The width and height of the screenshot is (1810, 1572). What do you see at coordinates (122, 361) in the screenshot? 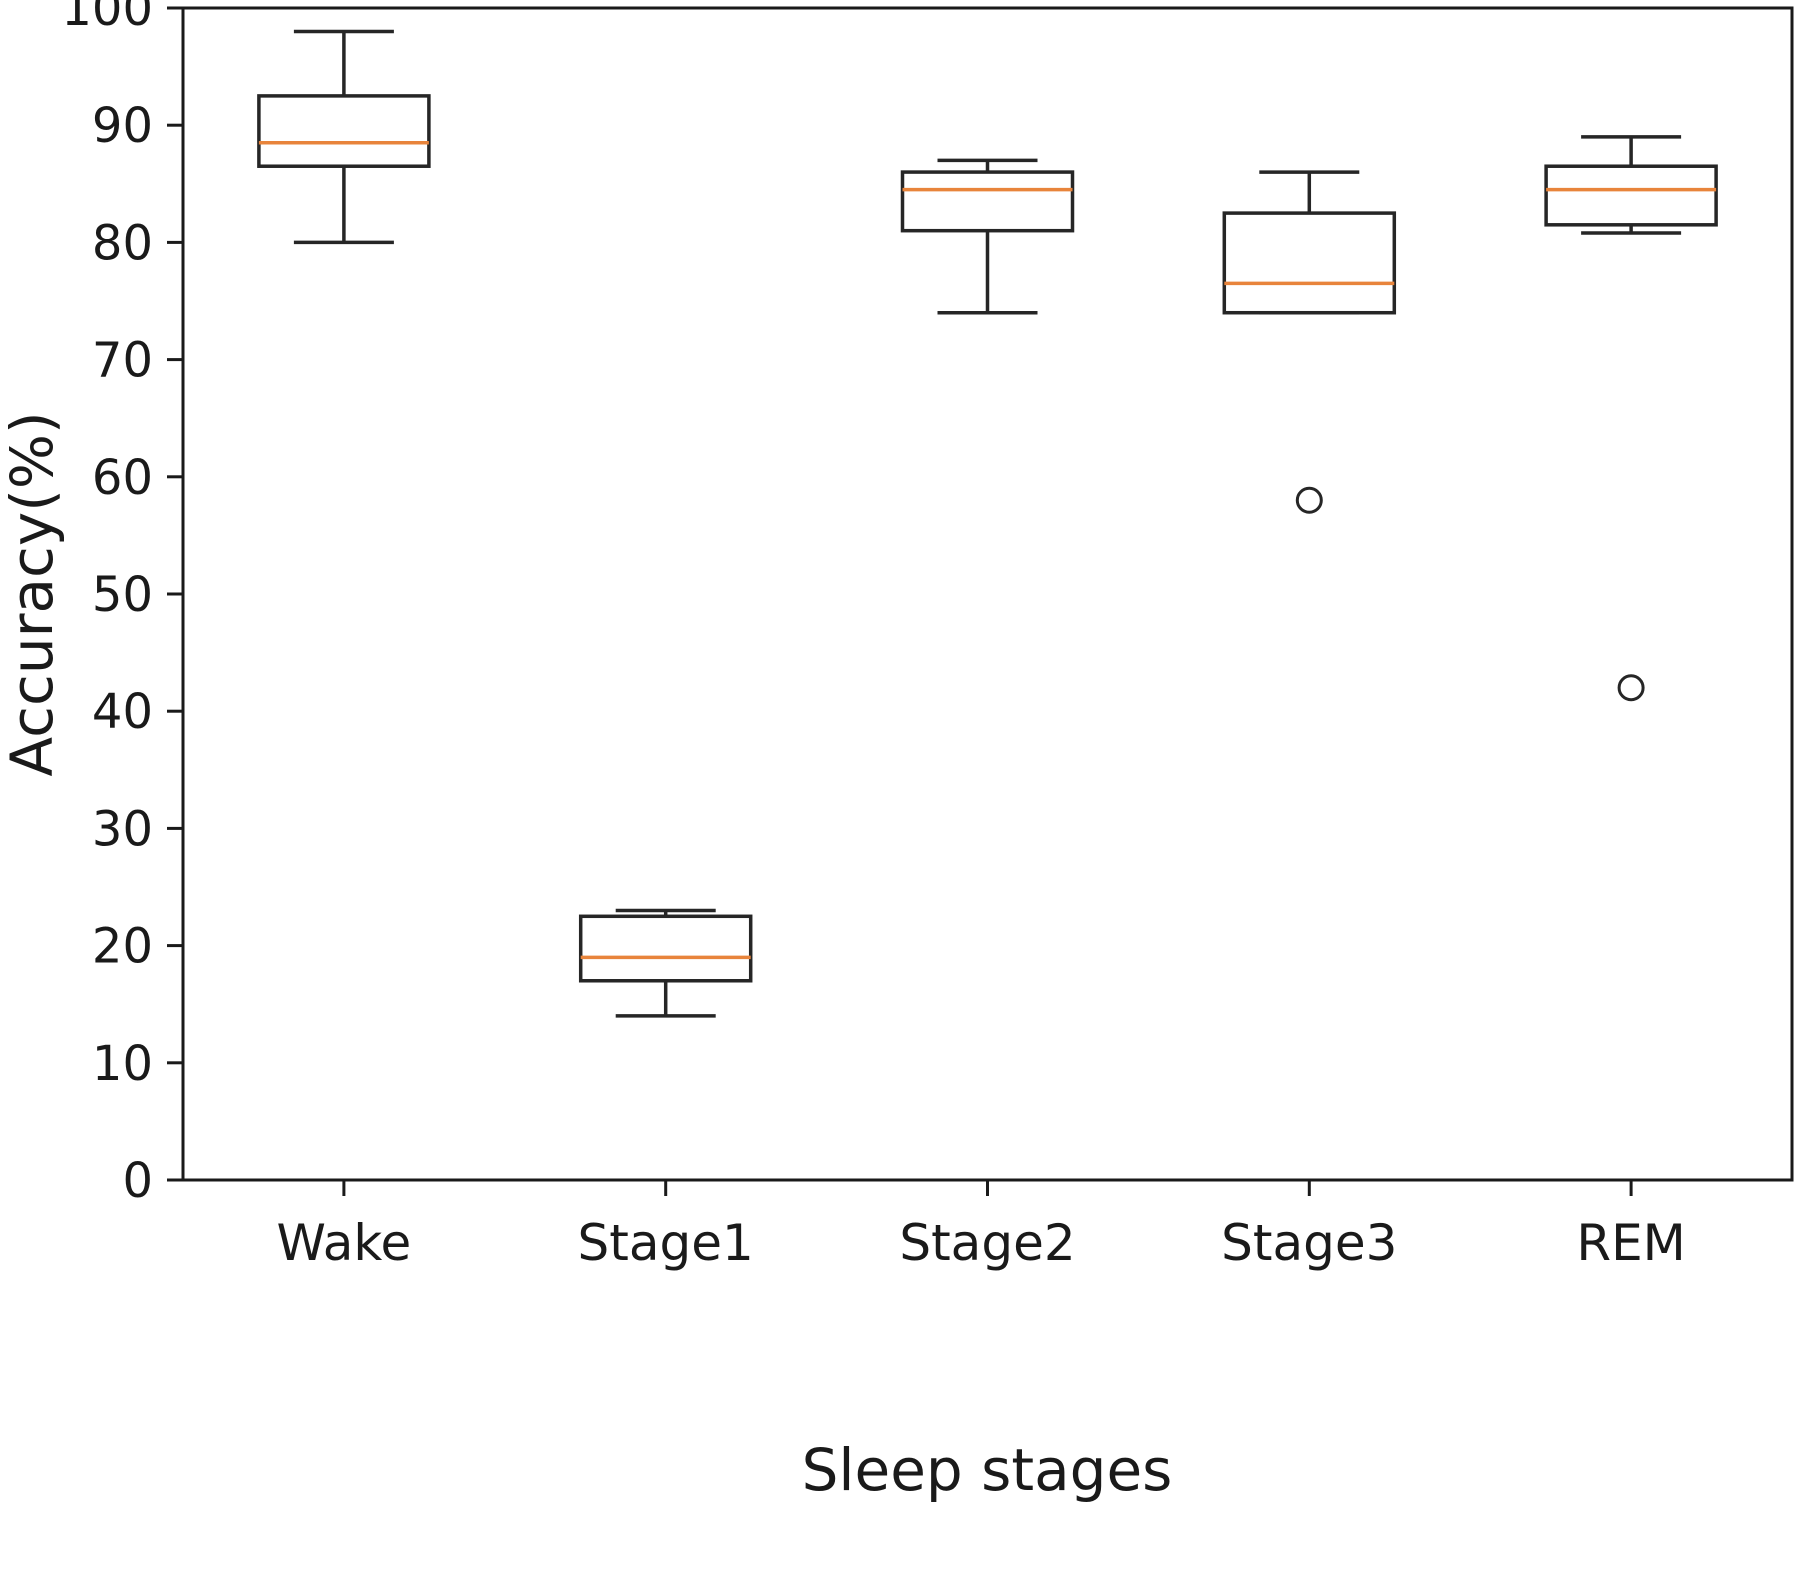
I see `y-tick-label: 70` at bounding box center [122, 361].